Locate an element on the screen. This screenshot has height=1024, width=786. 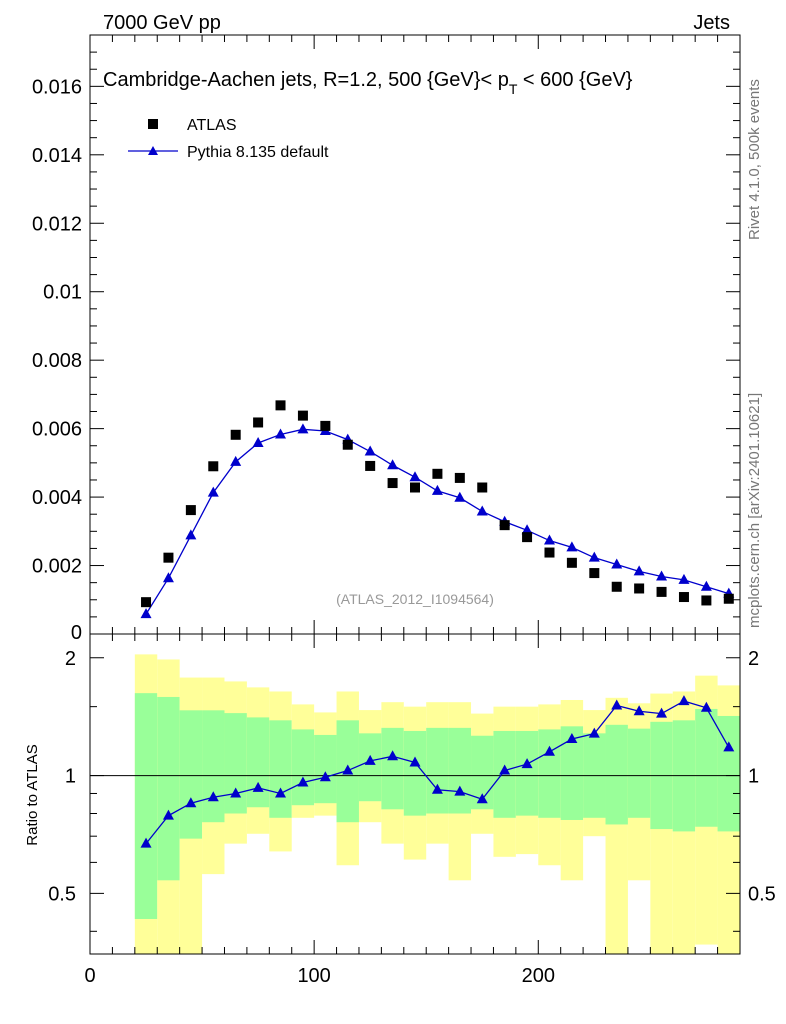
x-tick-label: 200 is located at coordinates (538, 976).